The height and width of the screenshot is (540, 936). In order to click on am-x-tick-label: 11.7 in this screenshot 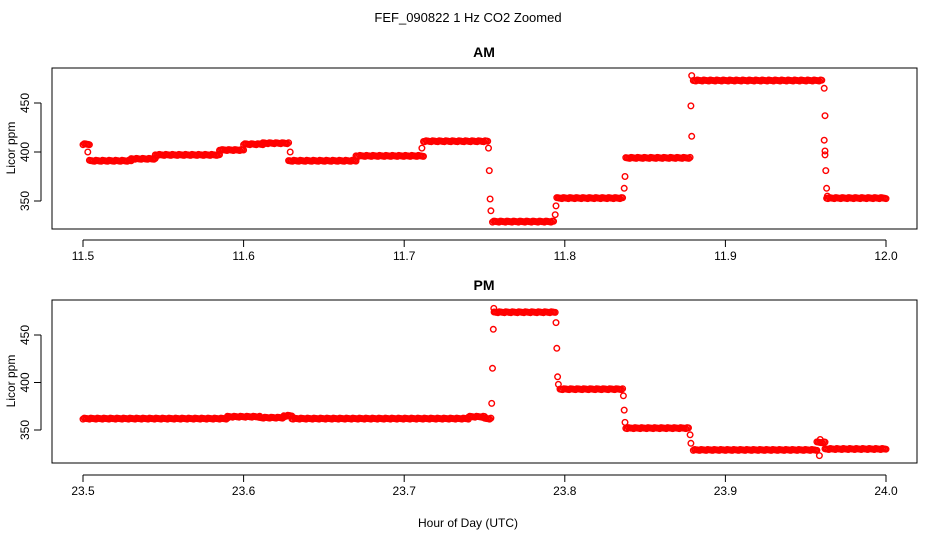, I will do `click(404, 256)`.